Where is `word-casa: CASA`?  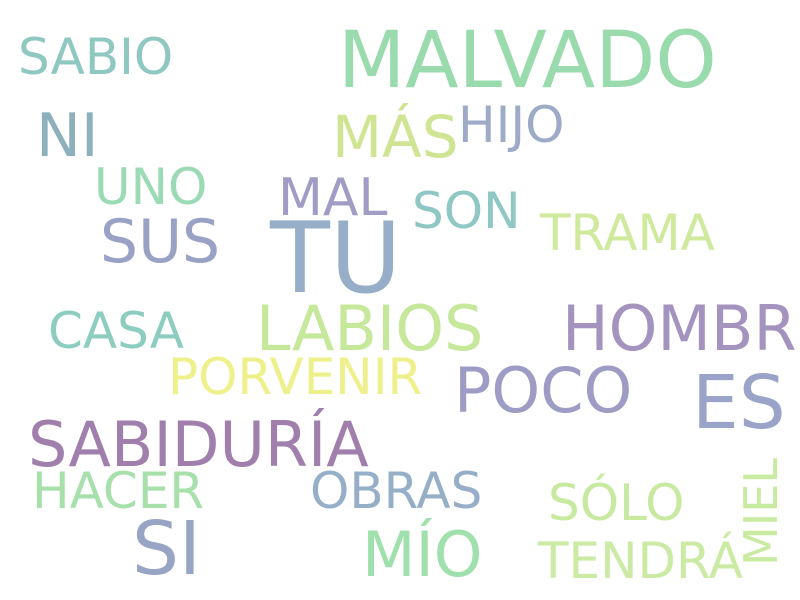
word-casa: CASA is located at coordinates (116, 331).